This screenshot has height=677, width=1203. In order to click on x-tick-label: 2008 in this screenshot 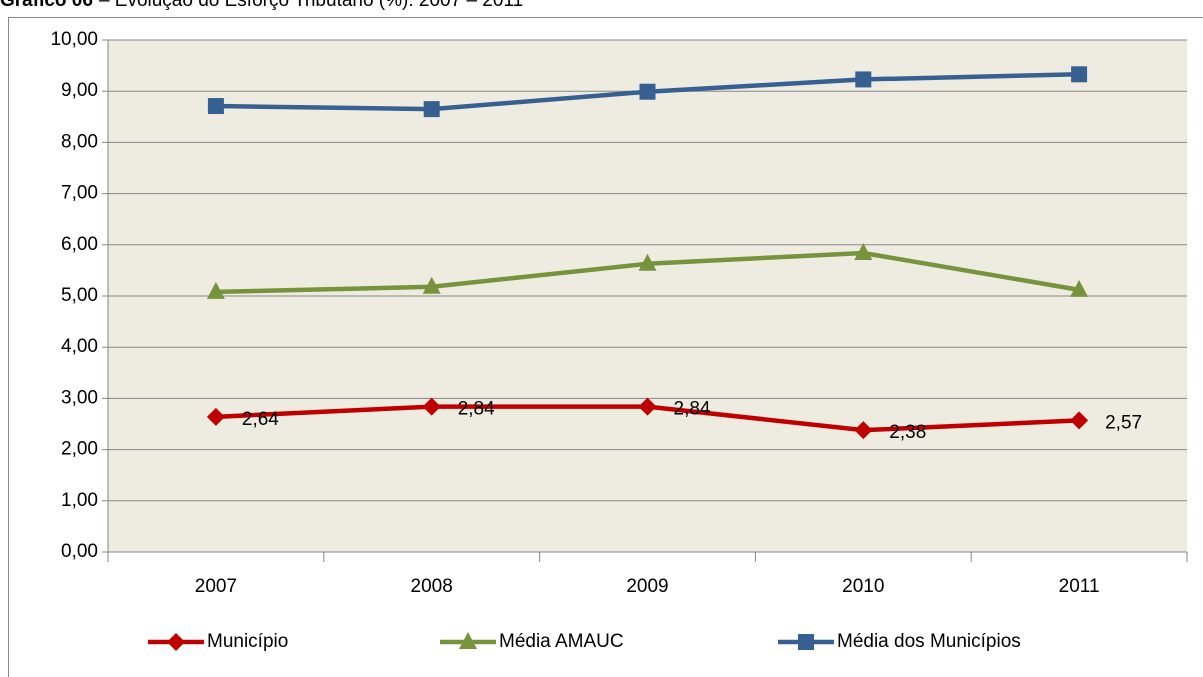, I will do `click(432, 586)`.